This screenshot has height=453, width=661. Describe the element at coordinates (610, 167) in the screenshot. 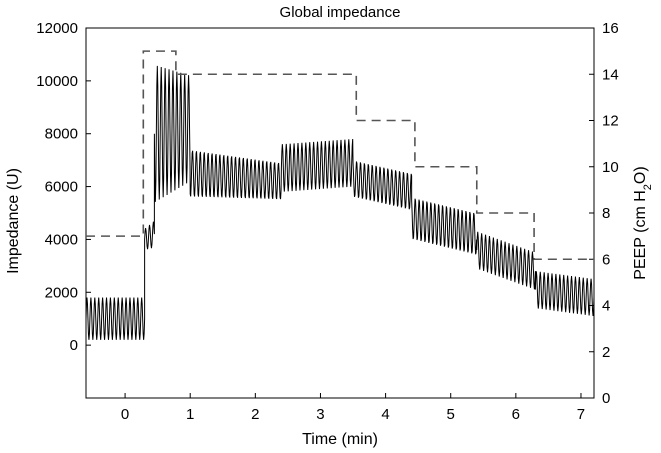

I see `y-right-tick-label: 10` at that location.